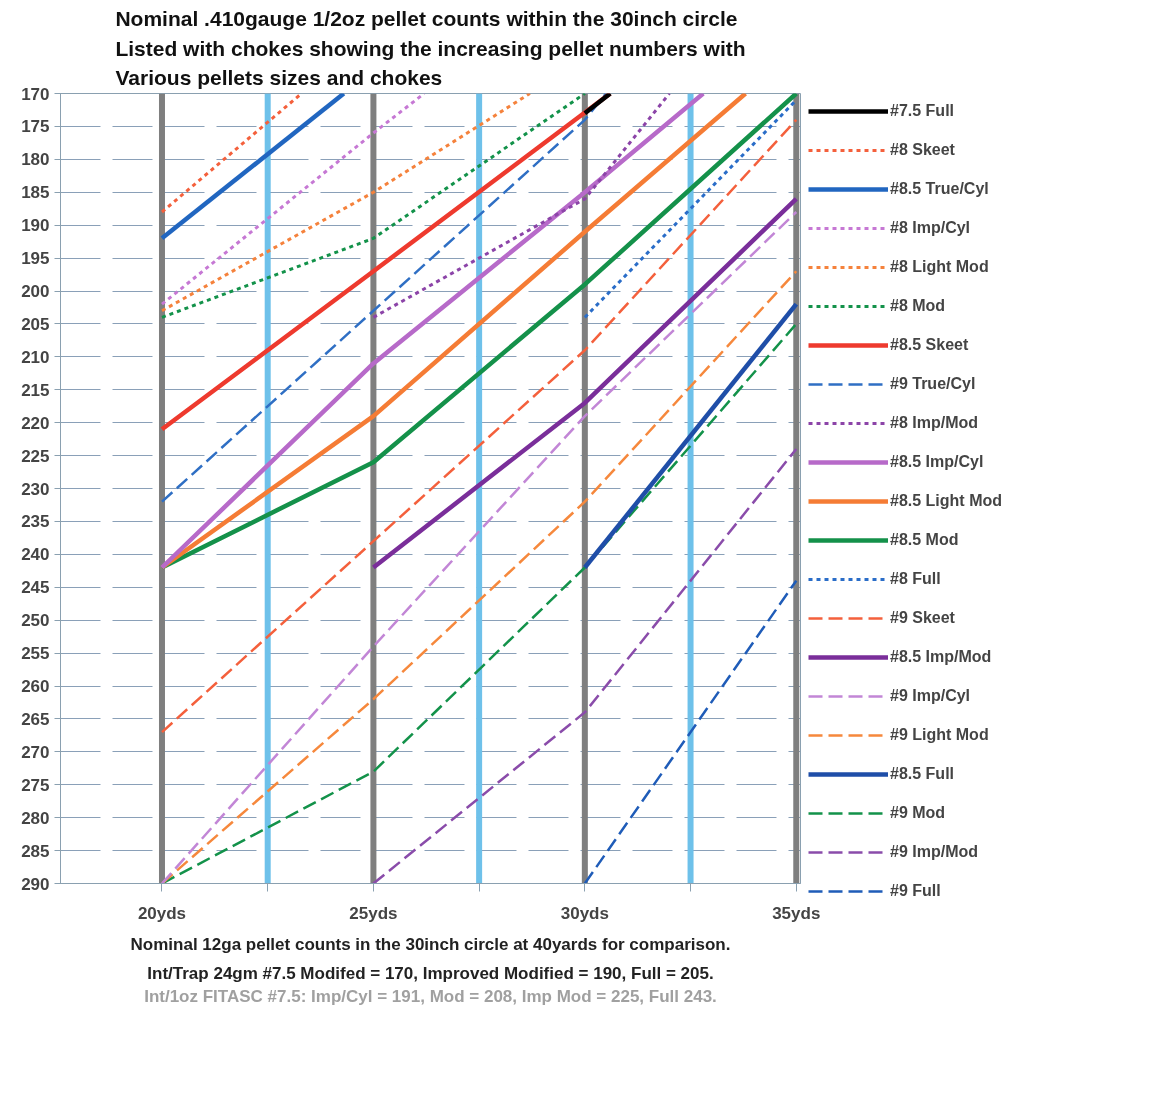 This screenshot has width=1150, height=1097. What do you see at coordinates (918, 306) in the screenshot?
I see `legend-label: #8 Mod` at bounding box center [918, 306].